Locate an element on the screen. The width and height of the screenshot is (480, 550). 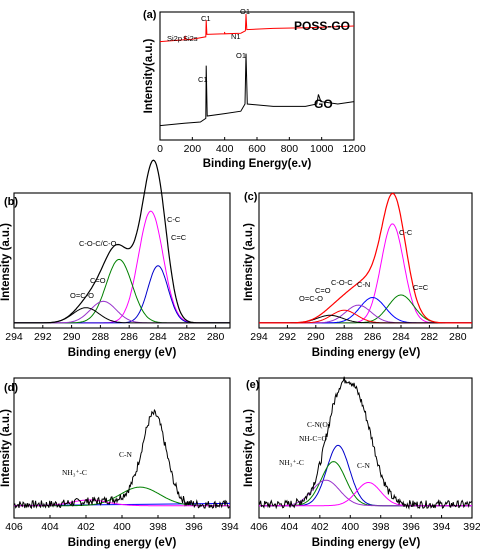
e-label-nh3c: NH₃⁺-C is located at coordinates (291, 462).